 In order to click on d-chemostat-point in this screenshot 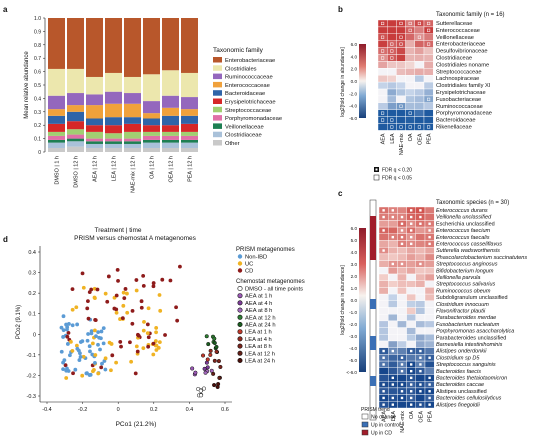, I will do `click(214, 343)`.